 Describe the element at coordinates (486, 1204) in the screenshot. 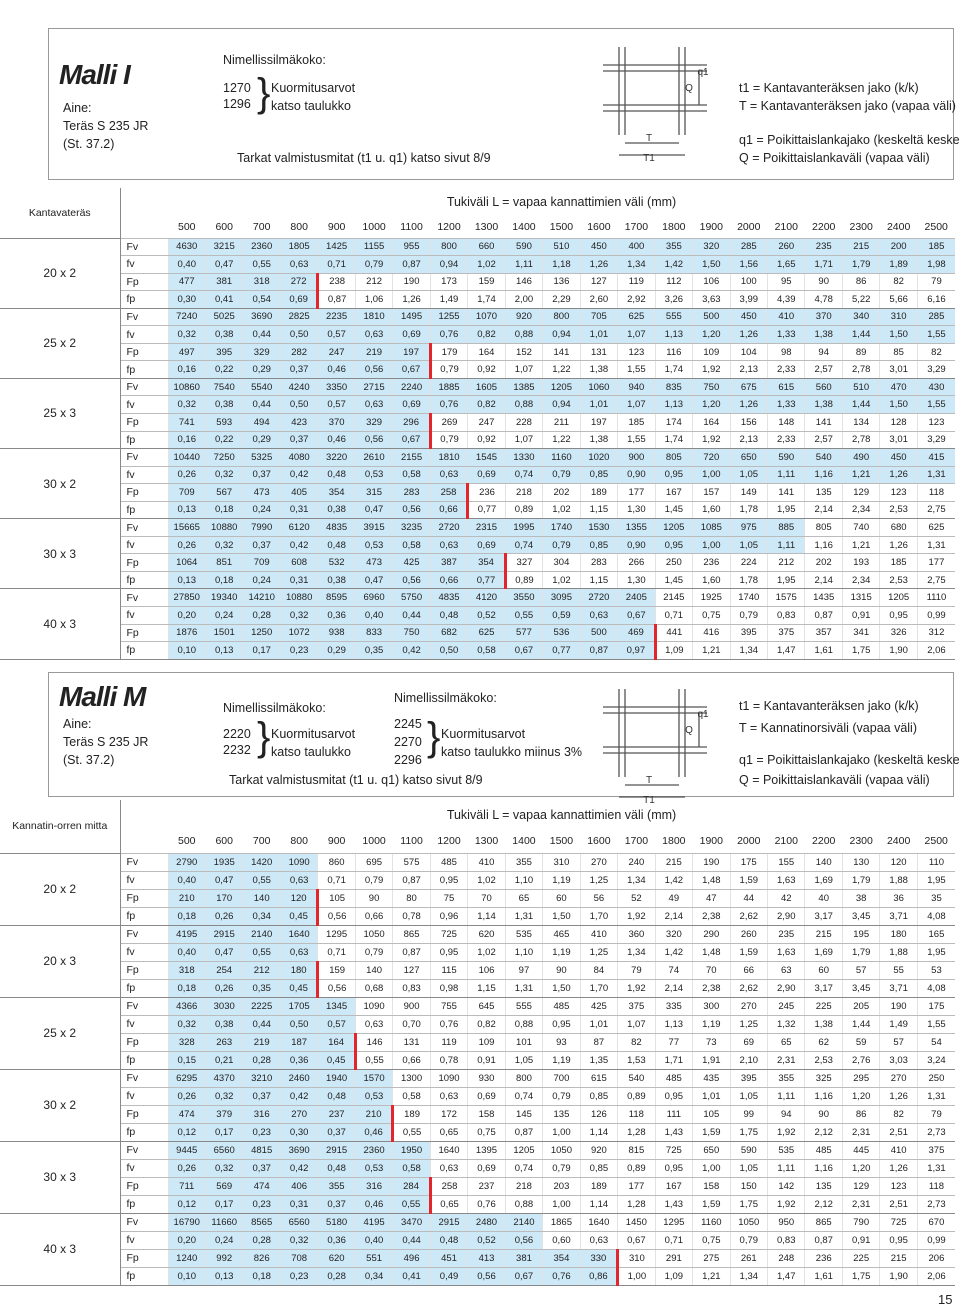

I see `cell: 0,76` at that location.